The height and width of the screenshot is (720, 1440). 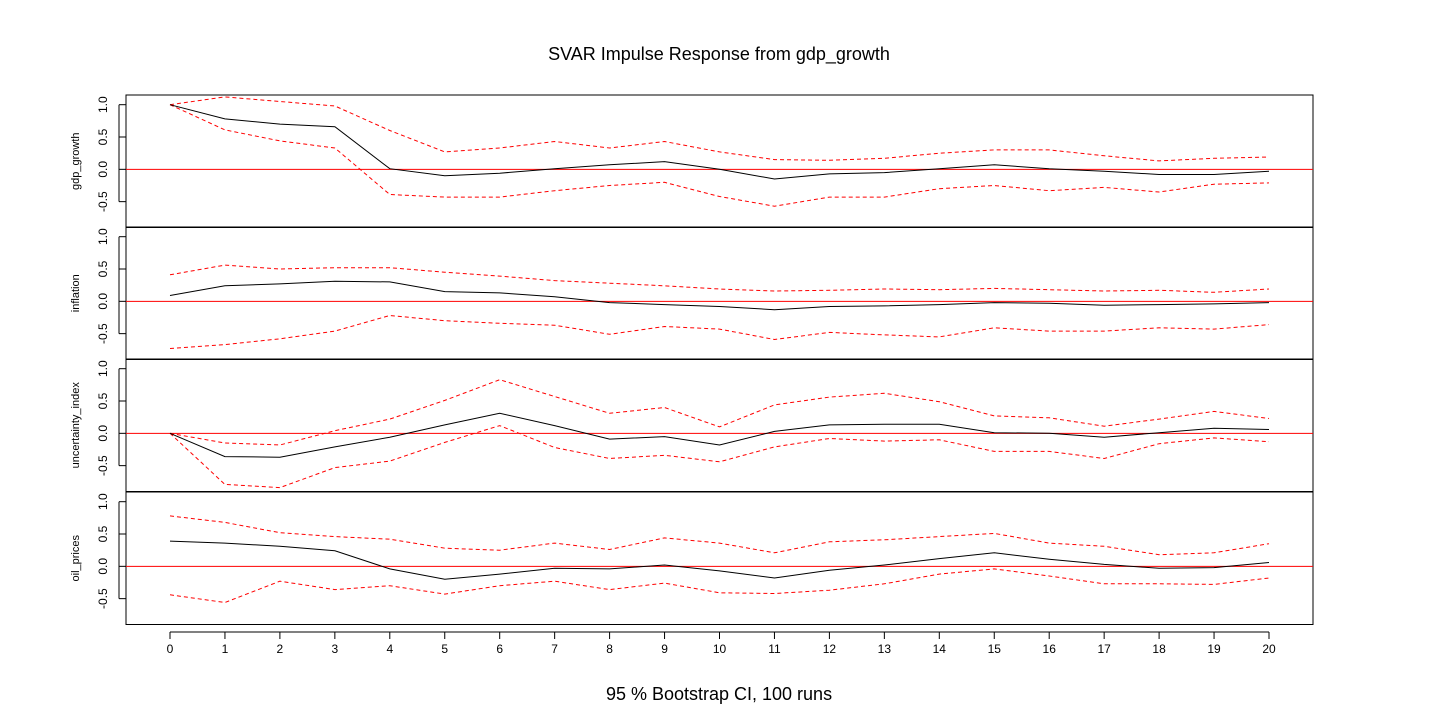 What do you see at coordinates (1159, 649) in the screenshot?
I see `x-tick-label: 18` at bounding box center [1159, 649].